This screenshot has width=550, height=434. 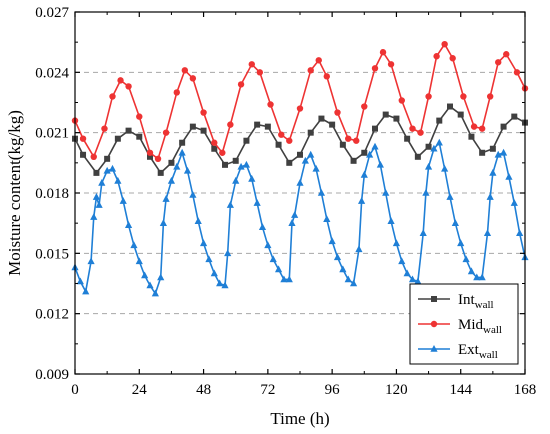 What do you see at coordinates (52, 315) in the screenshot?
I see `y-tick-label: 0.012` at bounding box center [52, 315].